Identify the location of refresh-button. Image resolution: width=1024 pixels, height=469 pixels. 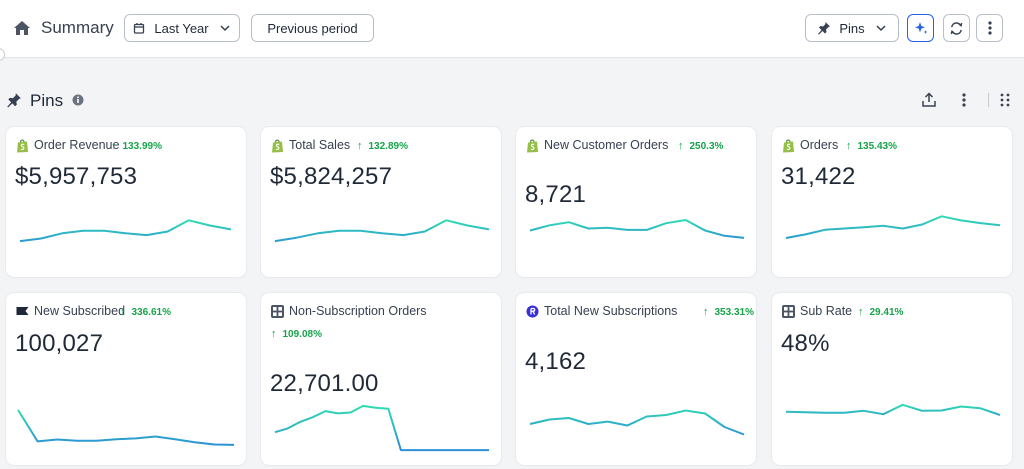
(956, 28).